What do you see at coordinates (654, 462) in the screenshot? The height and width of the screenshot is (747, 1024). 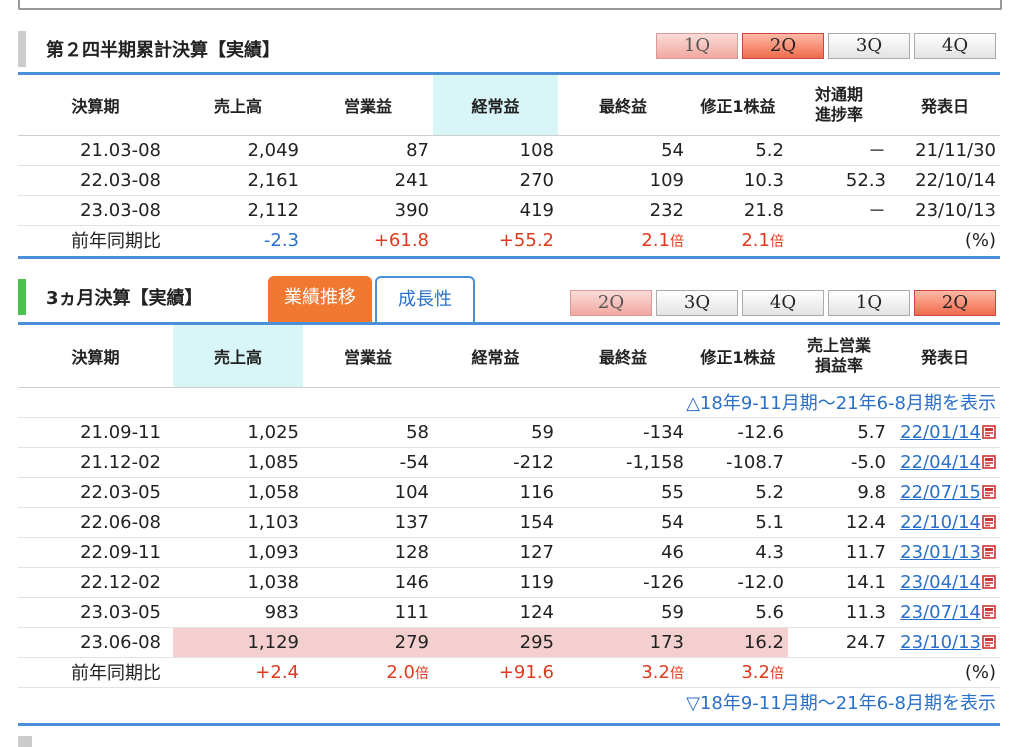 I see `net-cell: -1,158` at bounding box center [654, 462].